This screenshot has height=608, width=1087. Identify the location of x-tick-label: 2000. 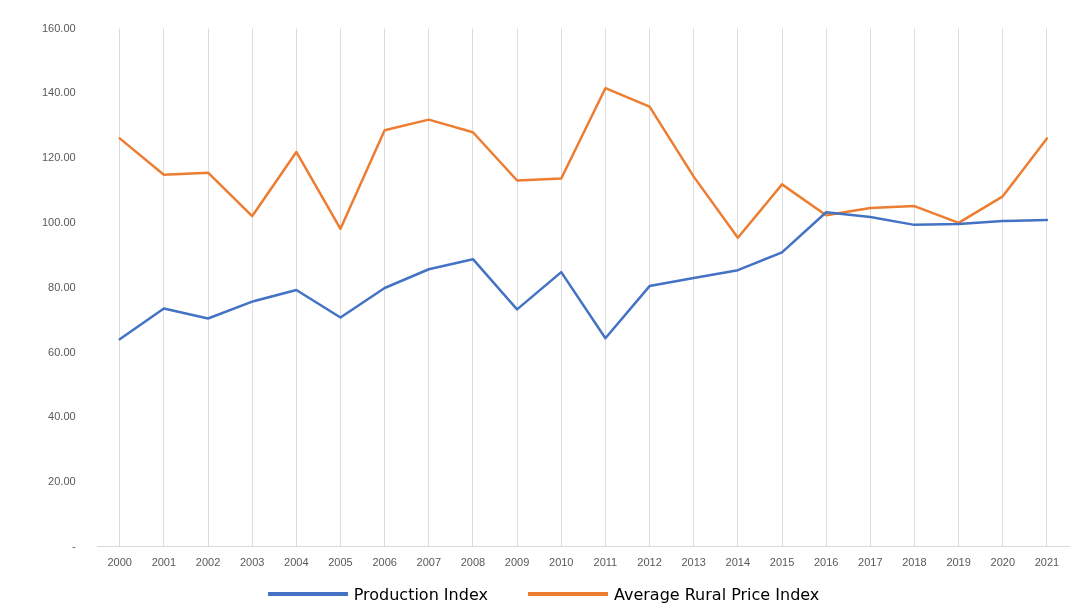
(119, 562).